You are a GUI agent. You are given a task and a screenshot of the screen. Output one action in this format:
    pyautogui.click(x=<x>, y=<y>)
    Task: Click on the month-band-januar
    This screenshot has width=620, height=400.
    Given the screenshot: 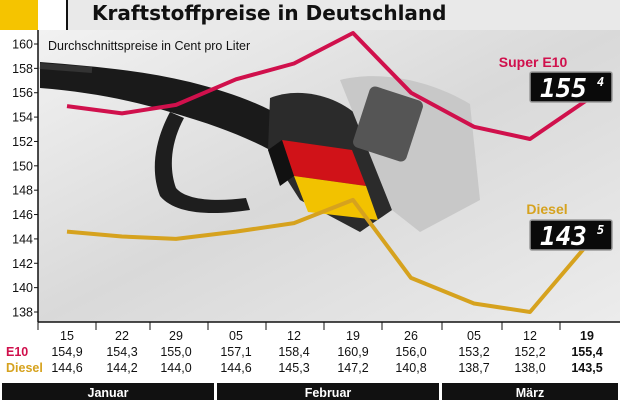 What is the action you would take?
    pyautogui.click(x=108, y=391)
    